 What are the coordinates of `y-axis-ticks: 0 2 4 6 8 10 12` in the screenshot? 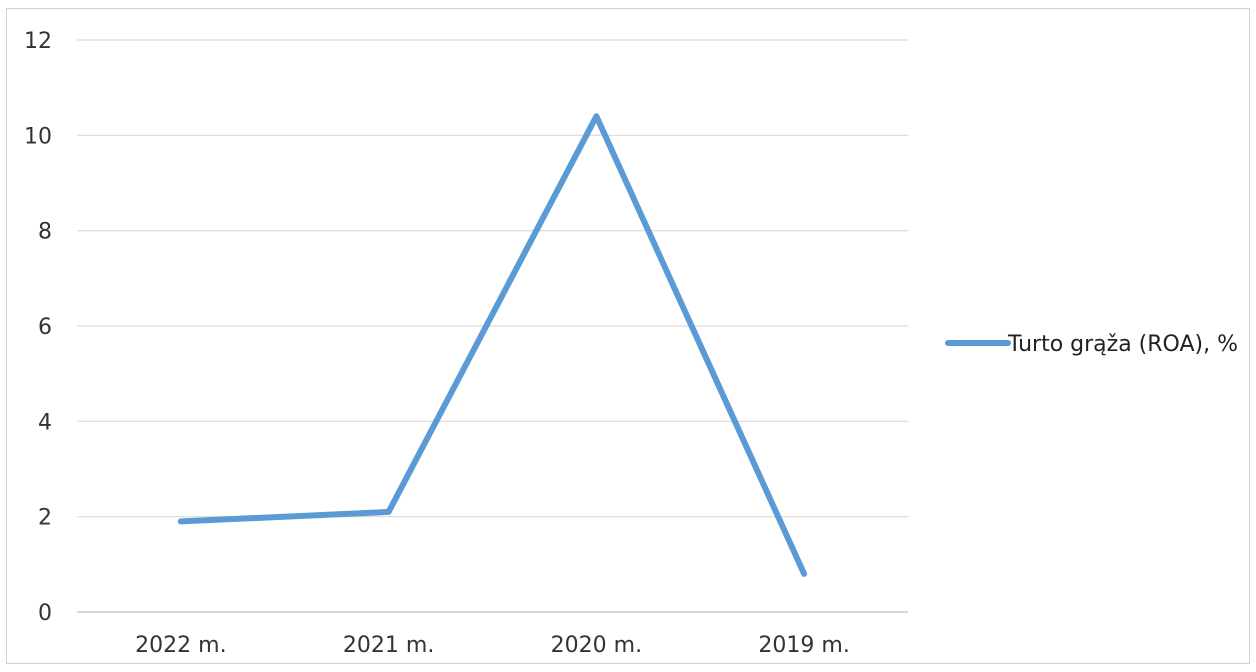 It's located at (38, 327).